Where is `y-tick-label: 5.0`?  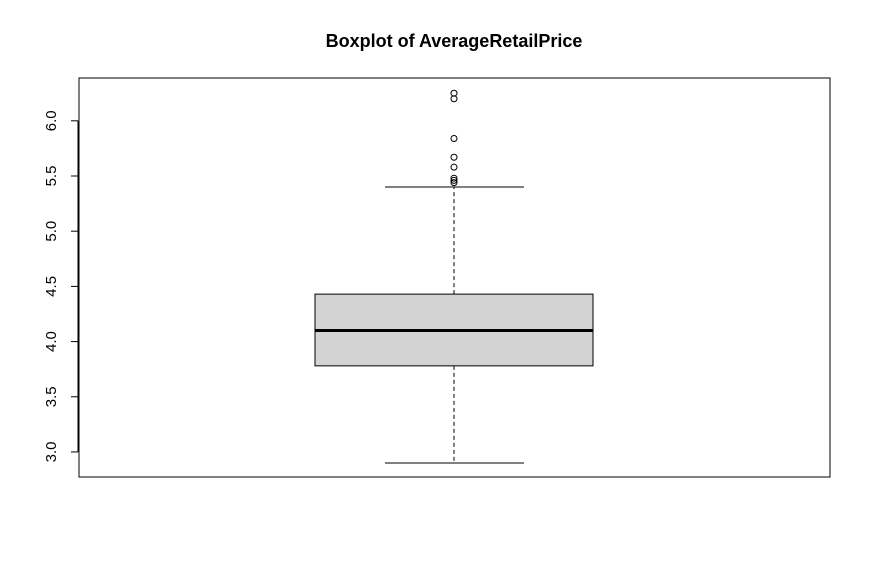
y-tick-label: 5.0 is located at coordinates (51, 231).